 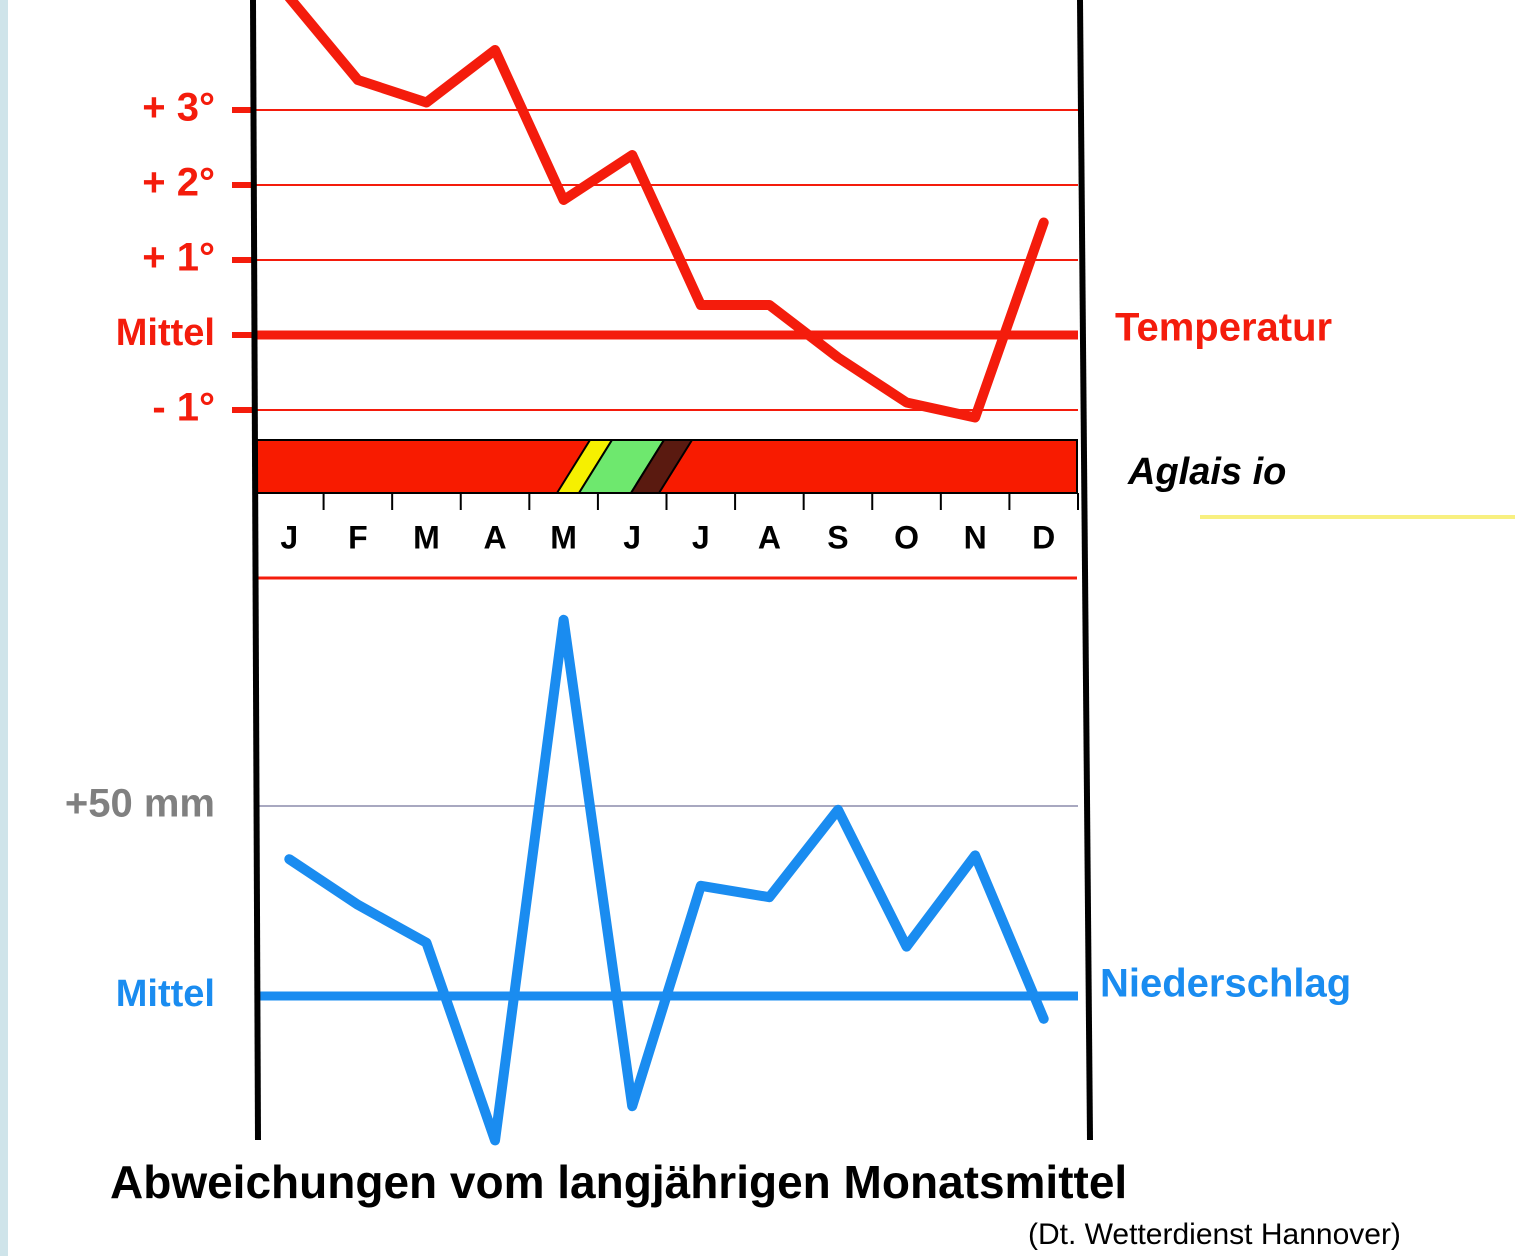 What do you see at coordinates (1043, 537) in the screenshot?
I see `x-tick-label: D` at bounding box center [1043, 537].